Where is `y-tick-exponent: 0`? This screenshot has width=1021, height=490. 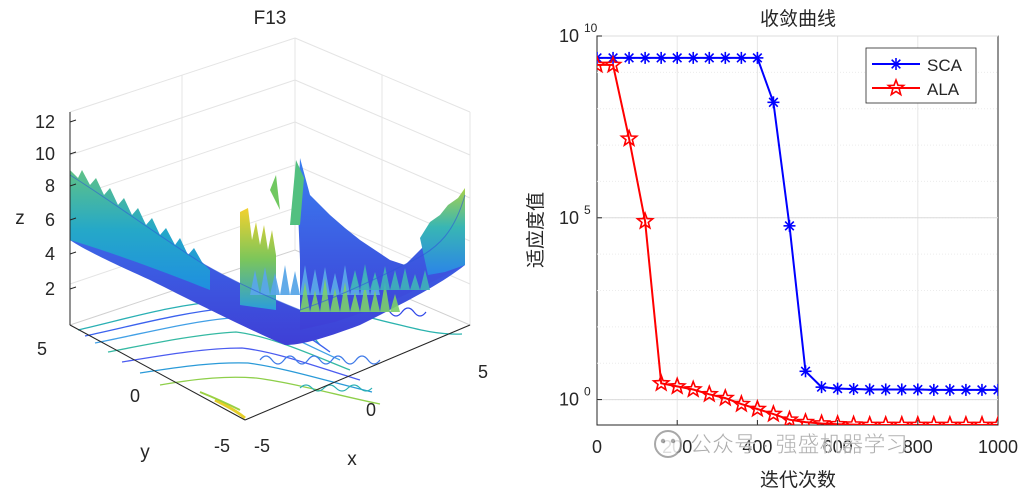
y-tick-exponent: 0 is located at coordinates (587, 392).